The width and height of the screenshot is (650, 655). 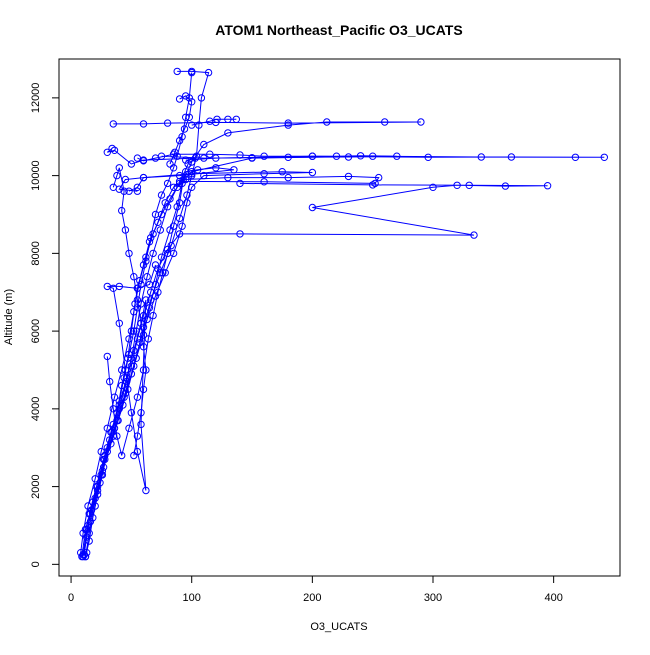 What do you see at coordinates (45, 325) in the screenshot?
I see `y-axis: 0 2000 4000 6000 8000 10000 12000` at bounding box center [45, 325].